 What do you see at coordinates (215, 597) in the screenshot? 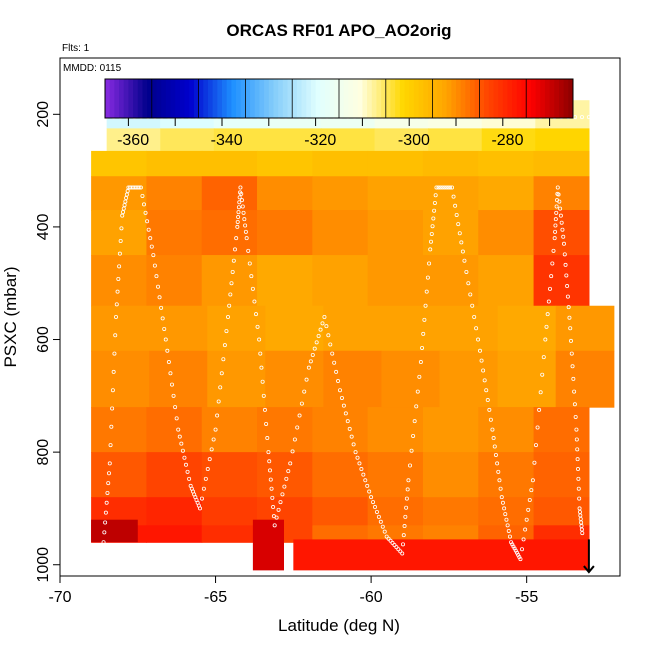
I see `x-tick-label: -65` at bounding box center [215, 597].